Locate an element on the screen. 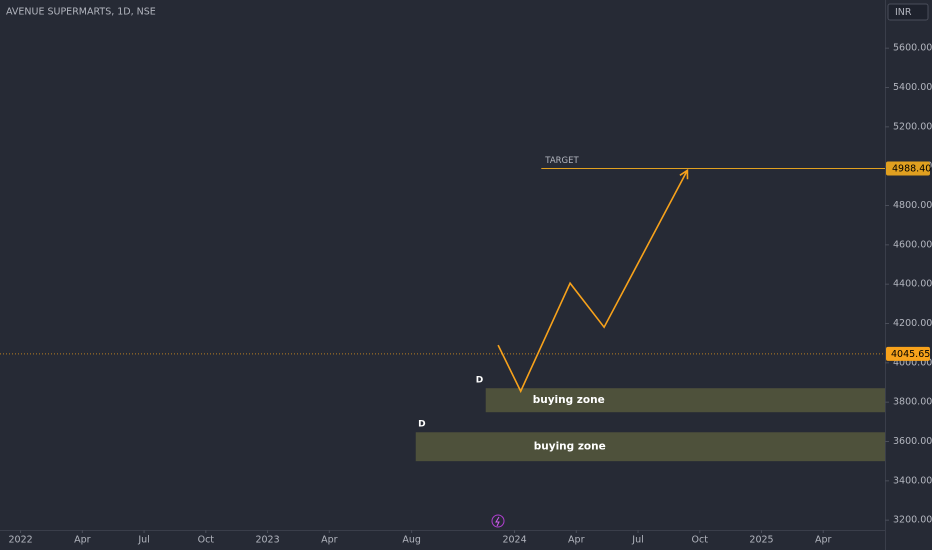 This screenshot has width=932, height=550. y-tick-label: 4400.00 is located at coordinates (912, 284).